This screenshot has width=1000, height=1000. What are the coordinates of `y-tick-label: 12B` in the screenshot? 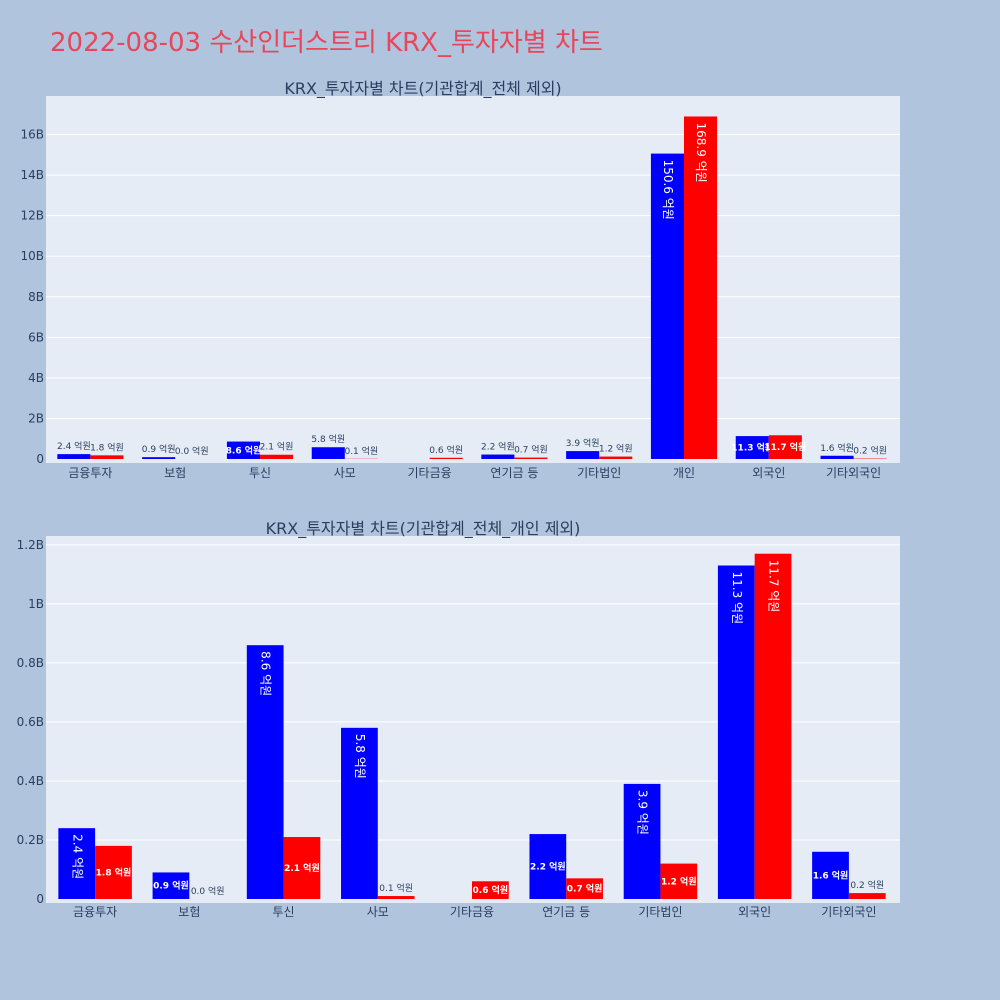 It's located at (32, 216).